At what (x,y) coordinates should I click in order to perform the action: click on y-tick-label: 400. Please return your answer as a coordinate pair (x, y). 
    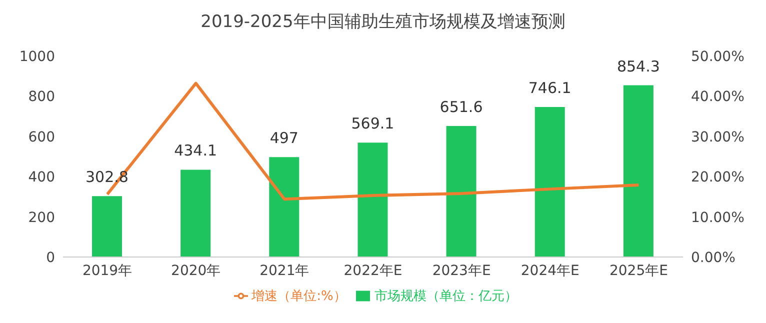
    Looking at the image, I should click on (41, 178).